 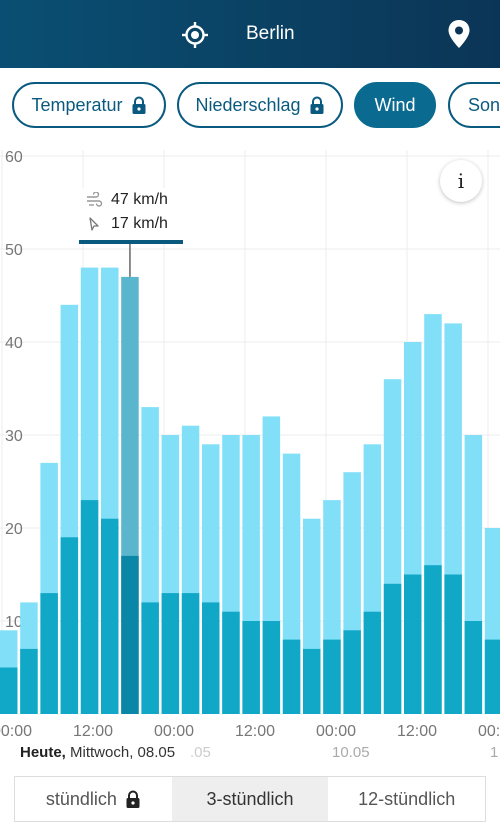 I want to click on interval-label: stündlich, so click(x=81, y=798).